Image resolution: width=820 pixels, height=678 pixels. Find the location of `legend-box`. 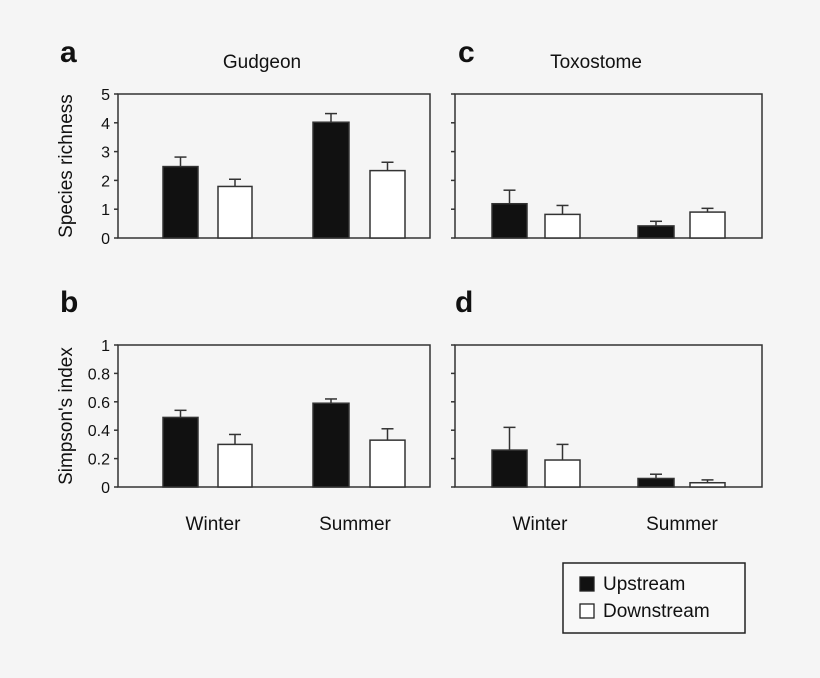

legend-box is located at coordinates (654, 598).